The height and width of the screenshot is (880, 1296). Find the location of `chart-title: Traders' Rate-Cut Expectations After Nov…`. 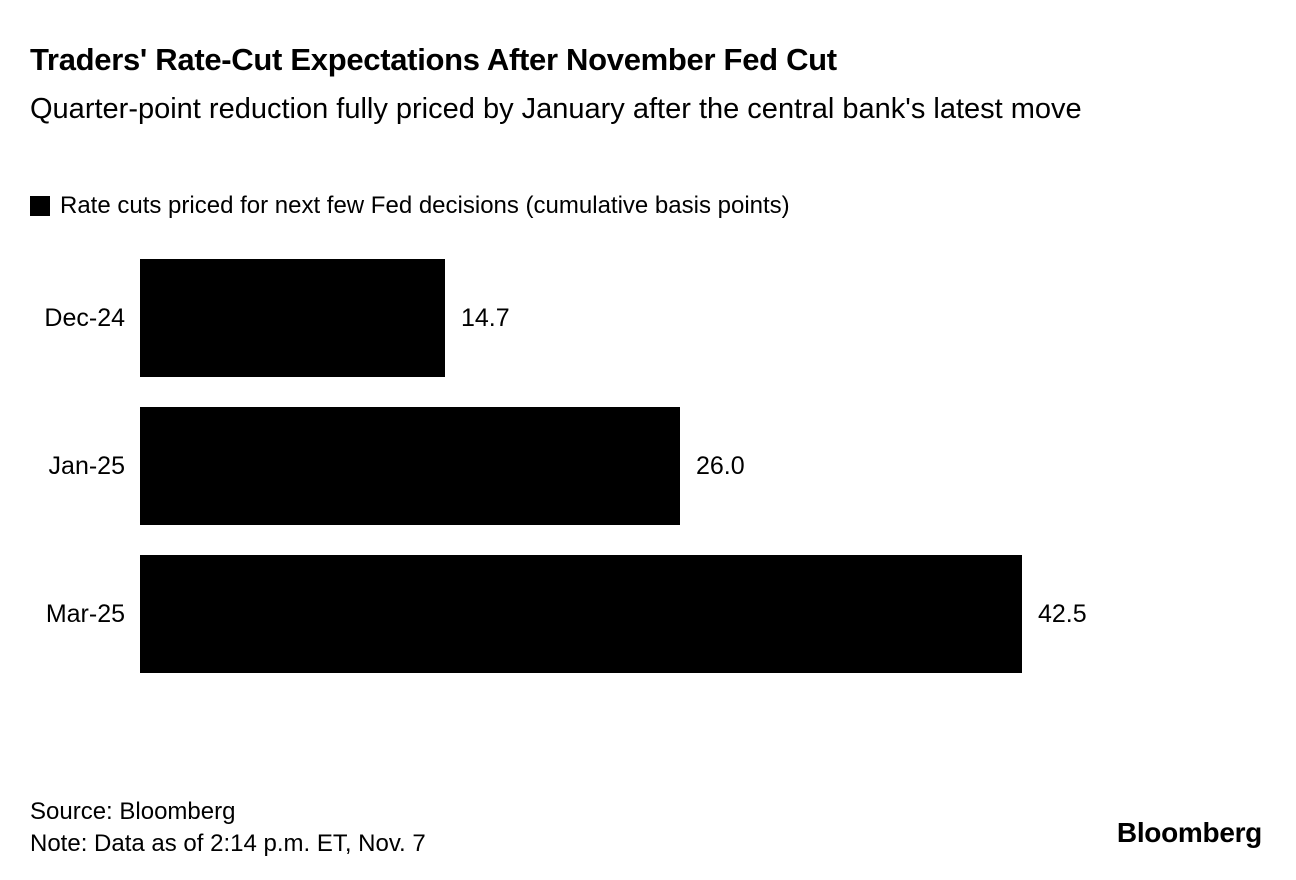

chart-title: Traders' Rate-Cut Expectations After Nov… is located at coordinates (433, 59).